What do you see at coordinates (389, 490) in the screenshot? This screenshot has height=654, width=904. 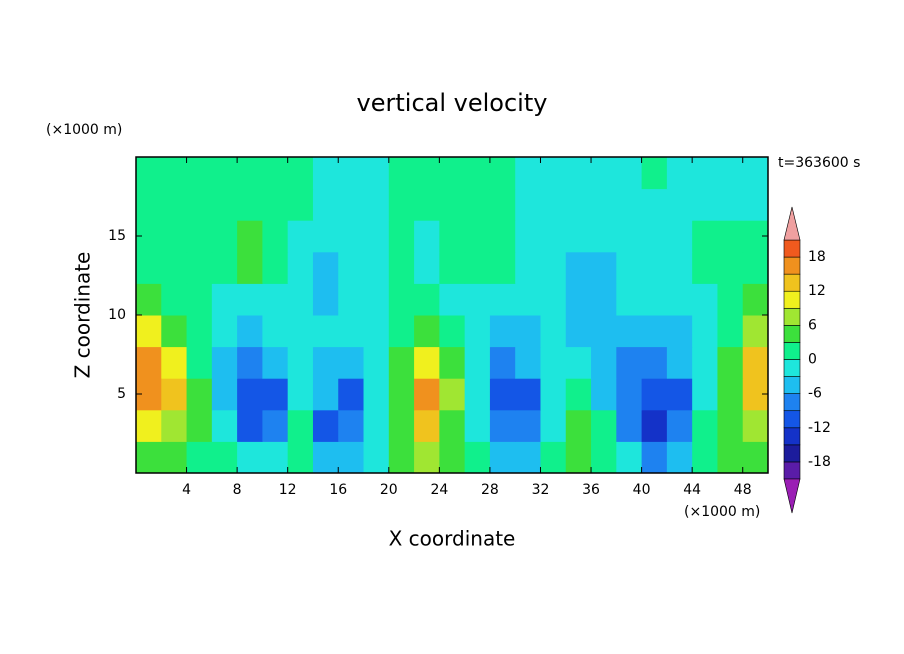 I see `x-tick-label: 20` at bounding box center [389, 490].